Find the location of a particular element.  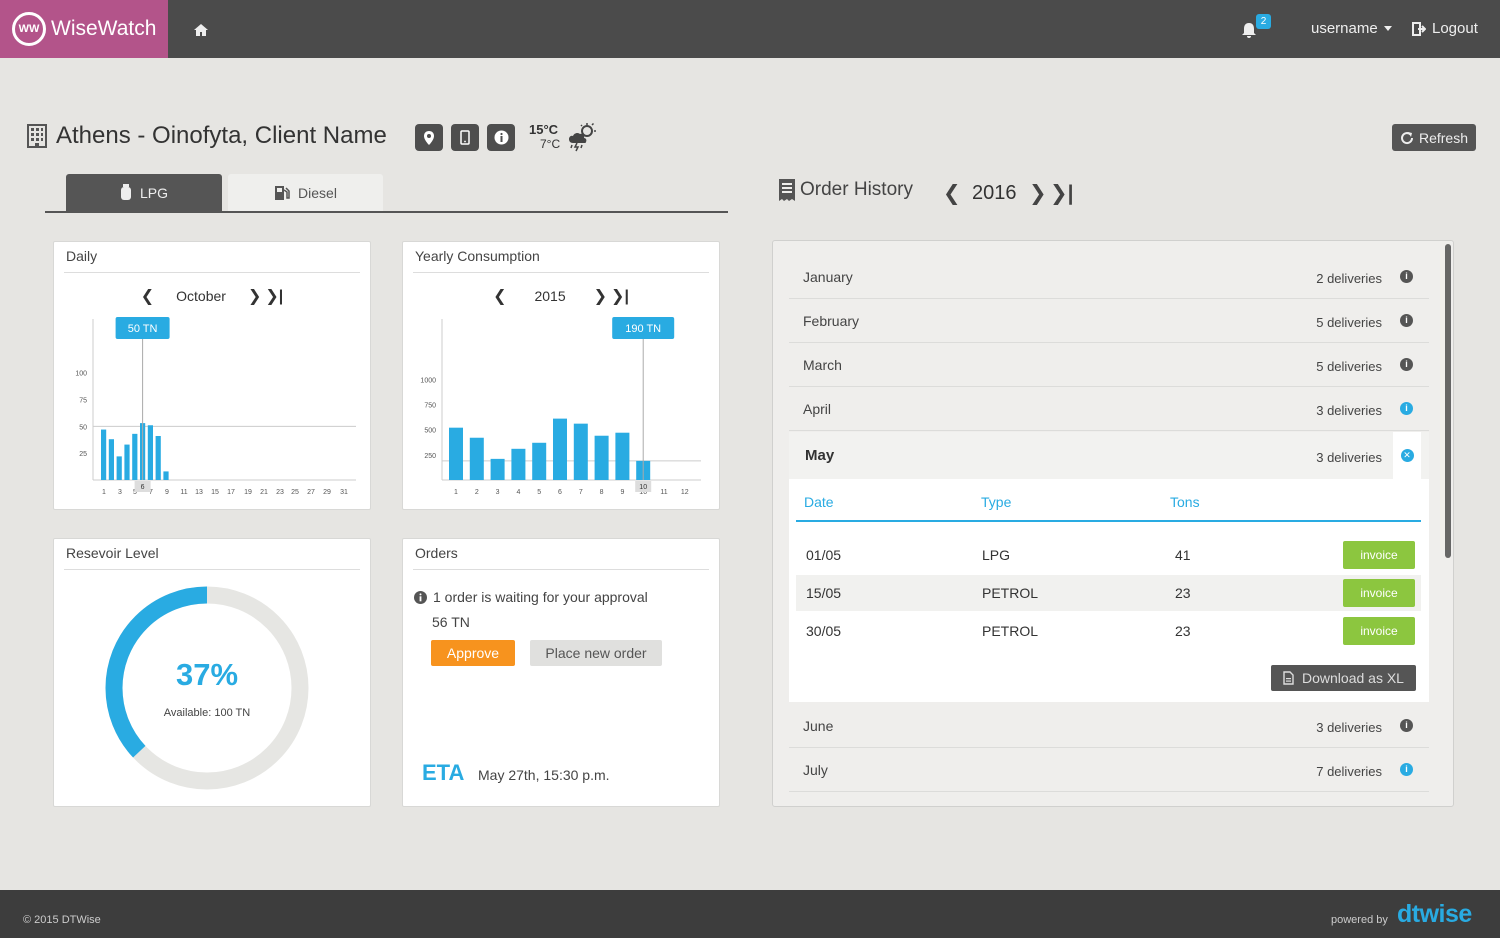

month-row-june: June 3 deliveries i is located at coordinates (1109, 726).